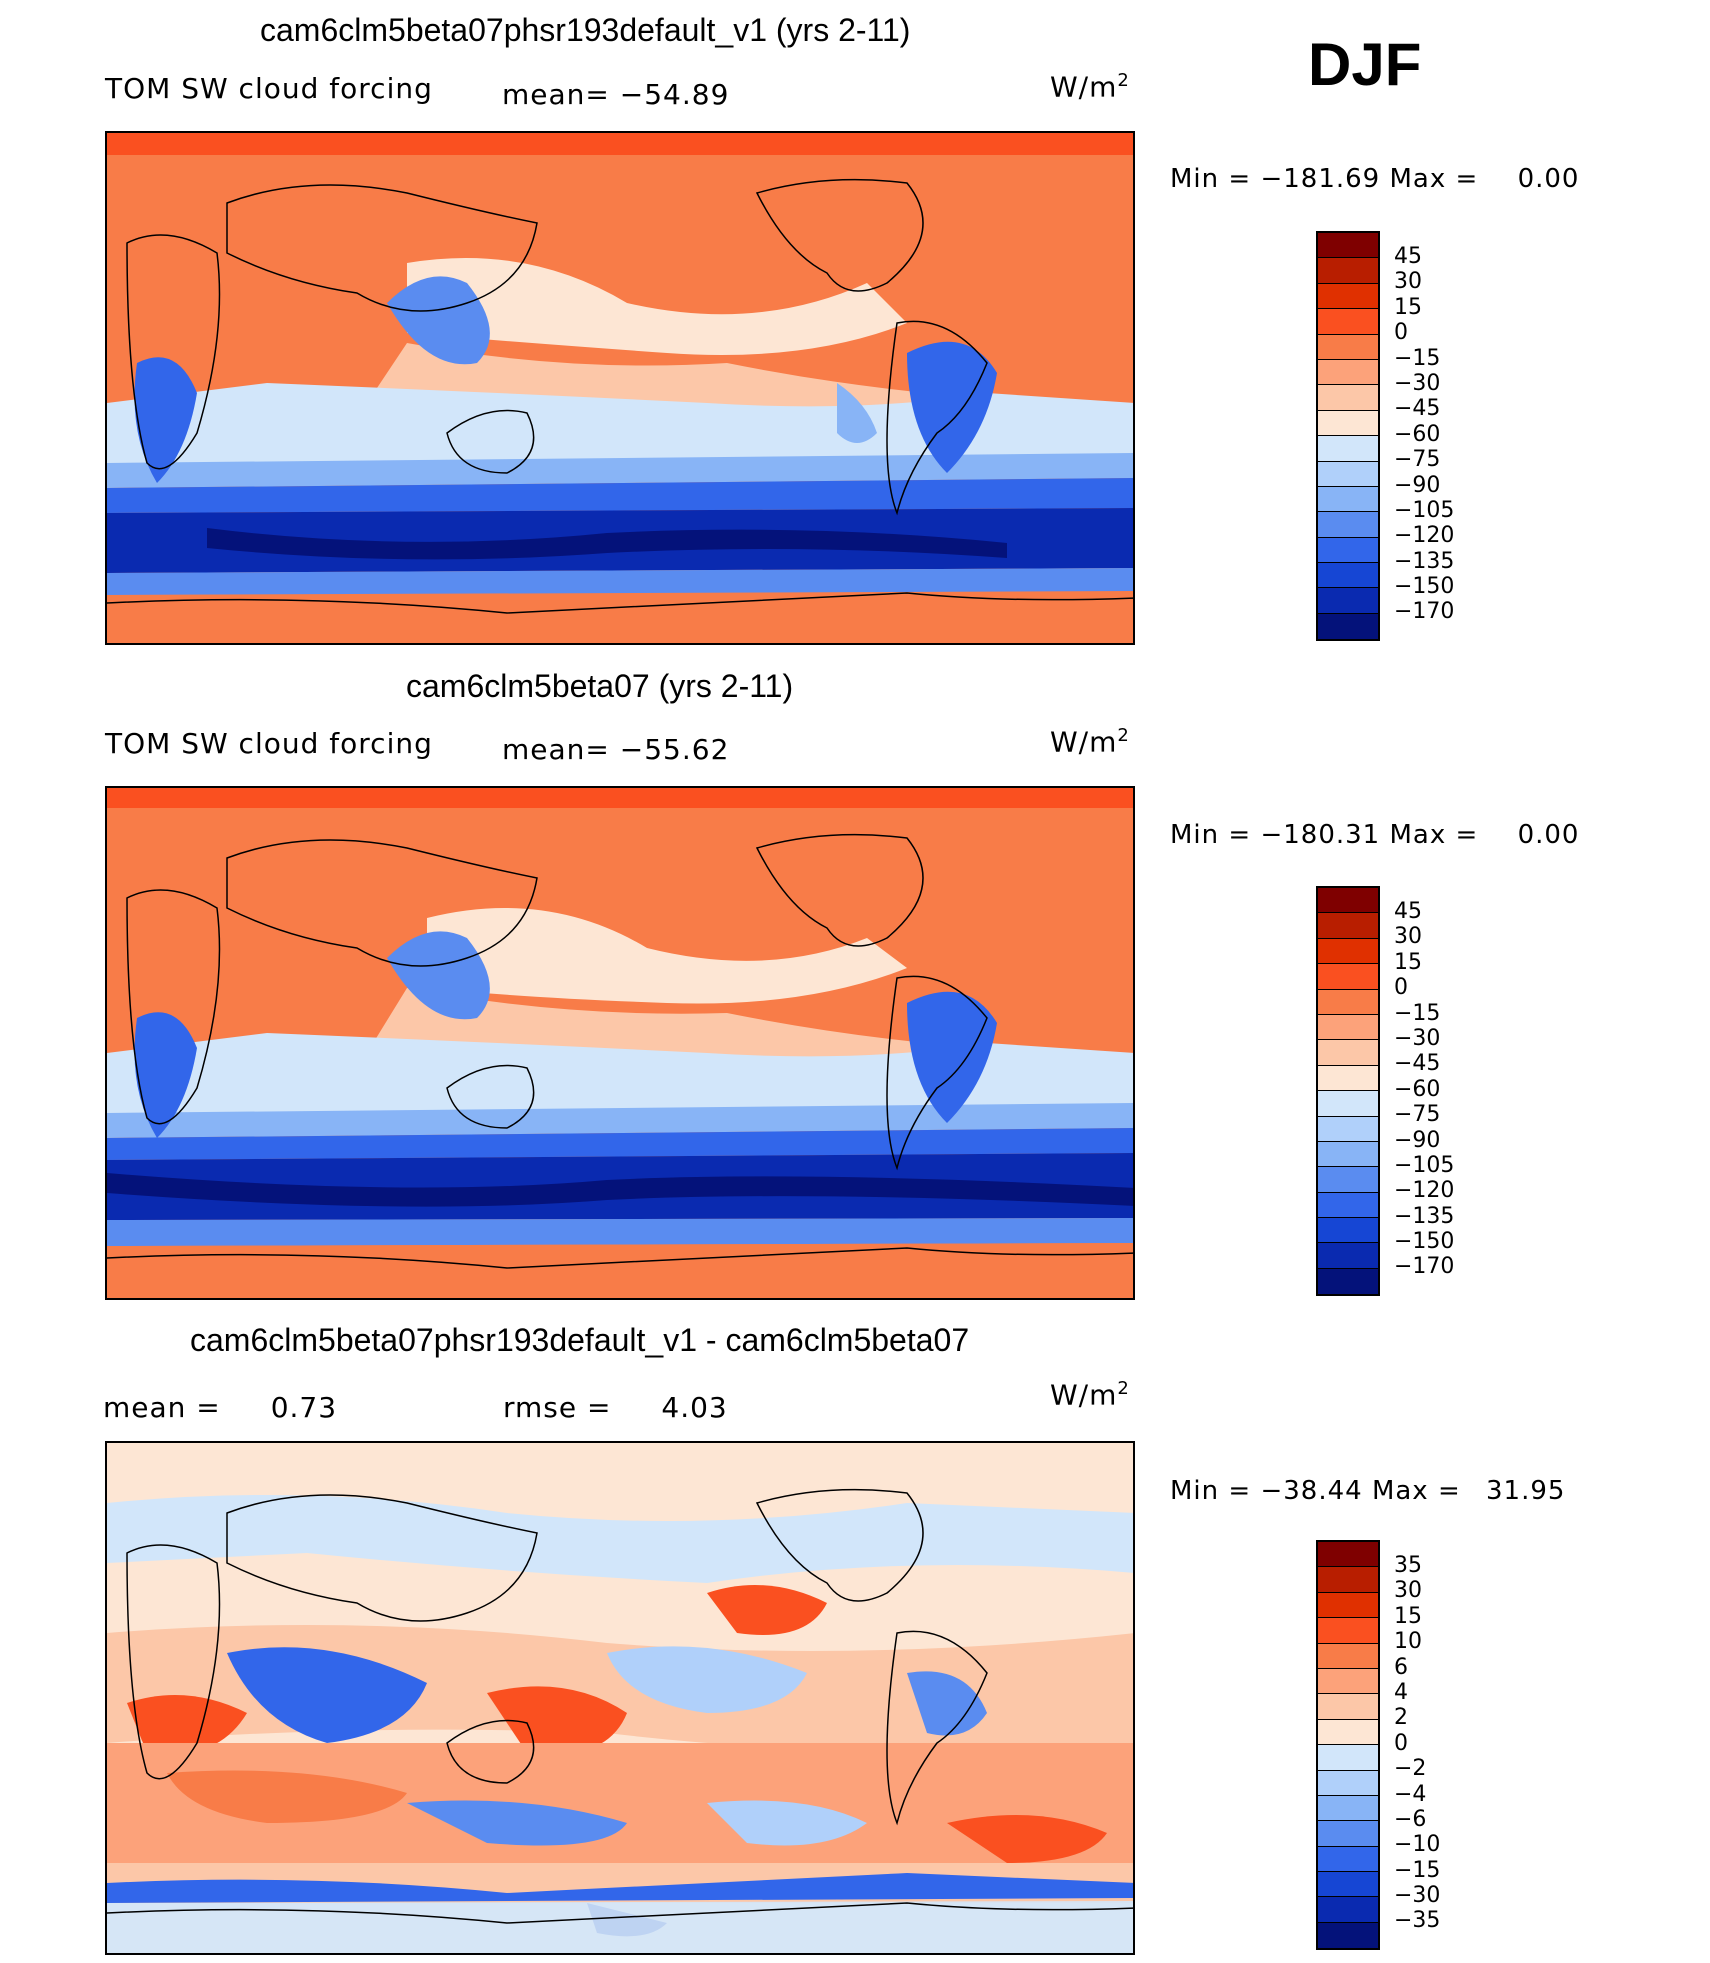 Image resolution: width=1710 pixels, height=1963 pixels. I want to click on colorbar-label: −35, so click(1417, 1921).